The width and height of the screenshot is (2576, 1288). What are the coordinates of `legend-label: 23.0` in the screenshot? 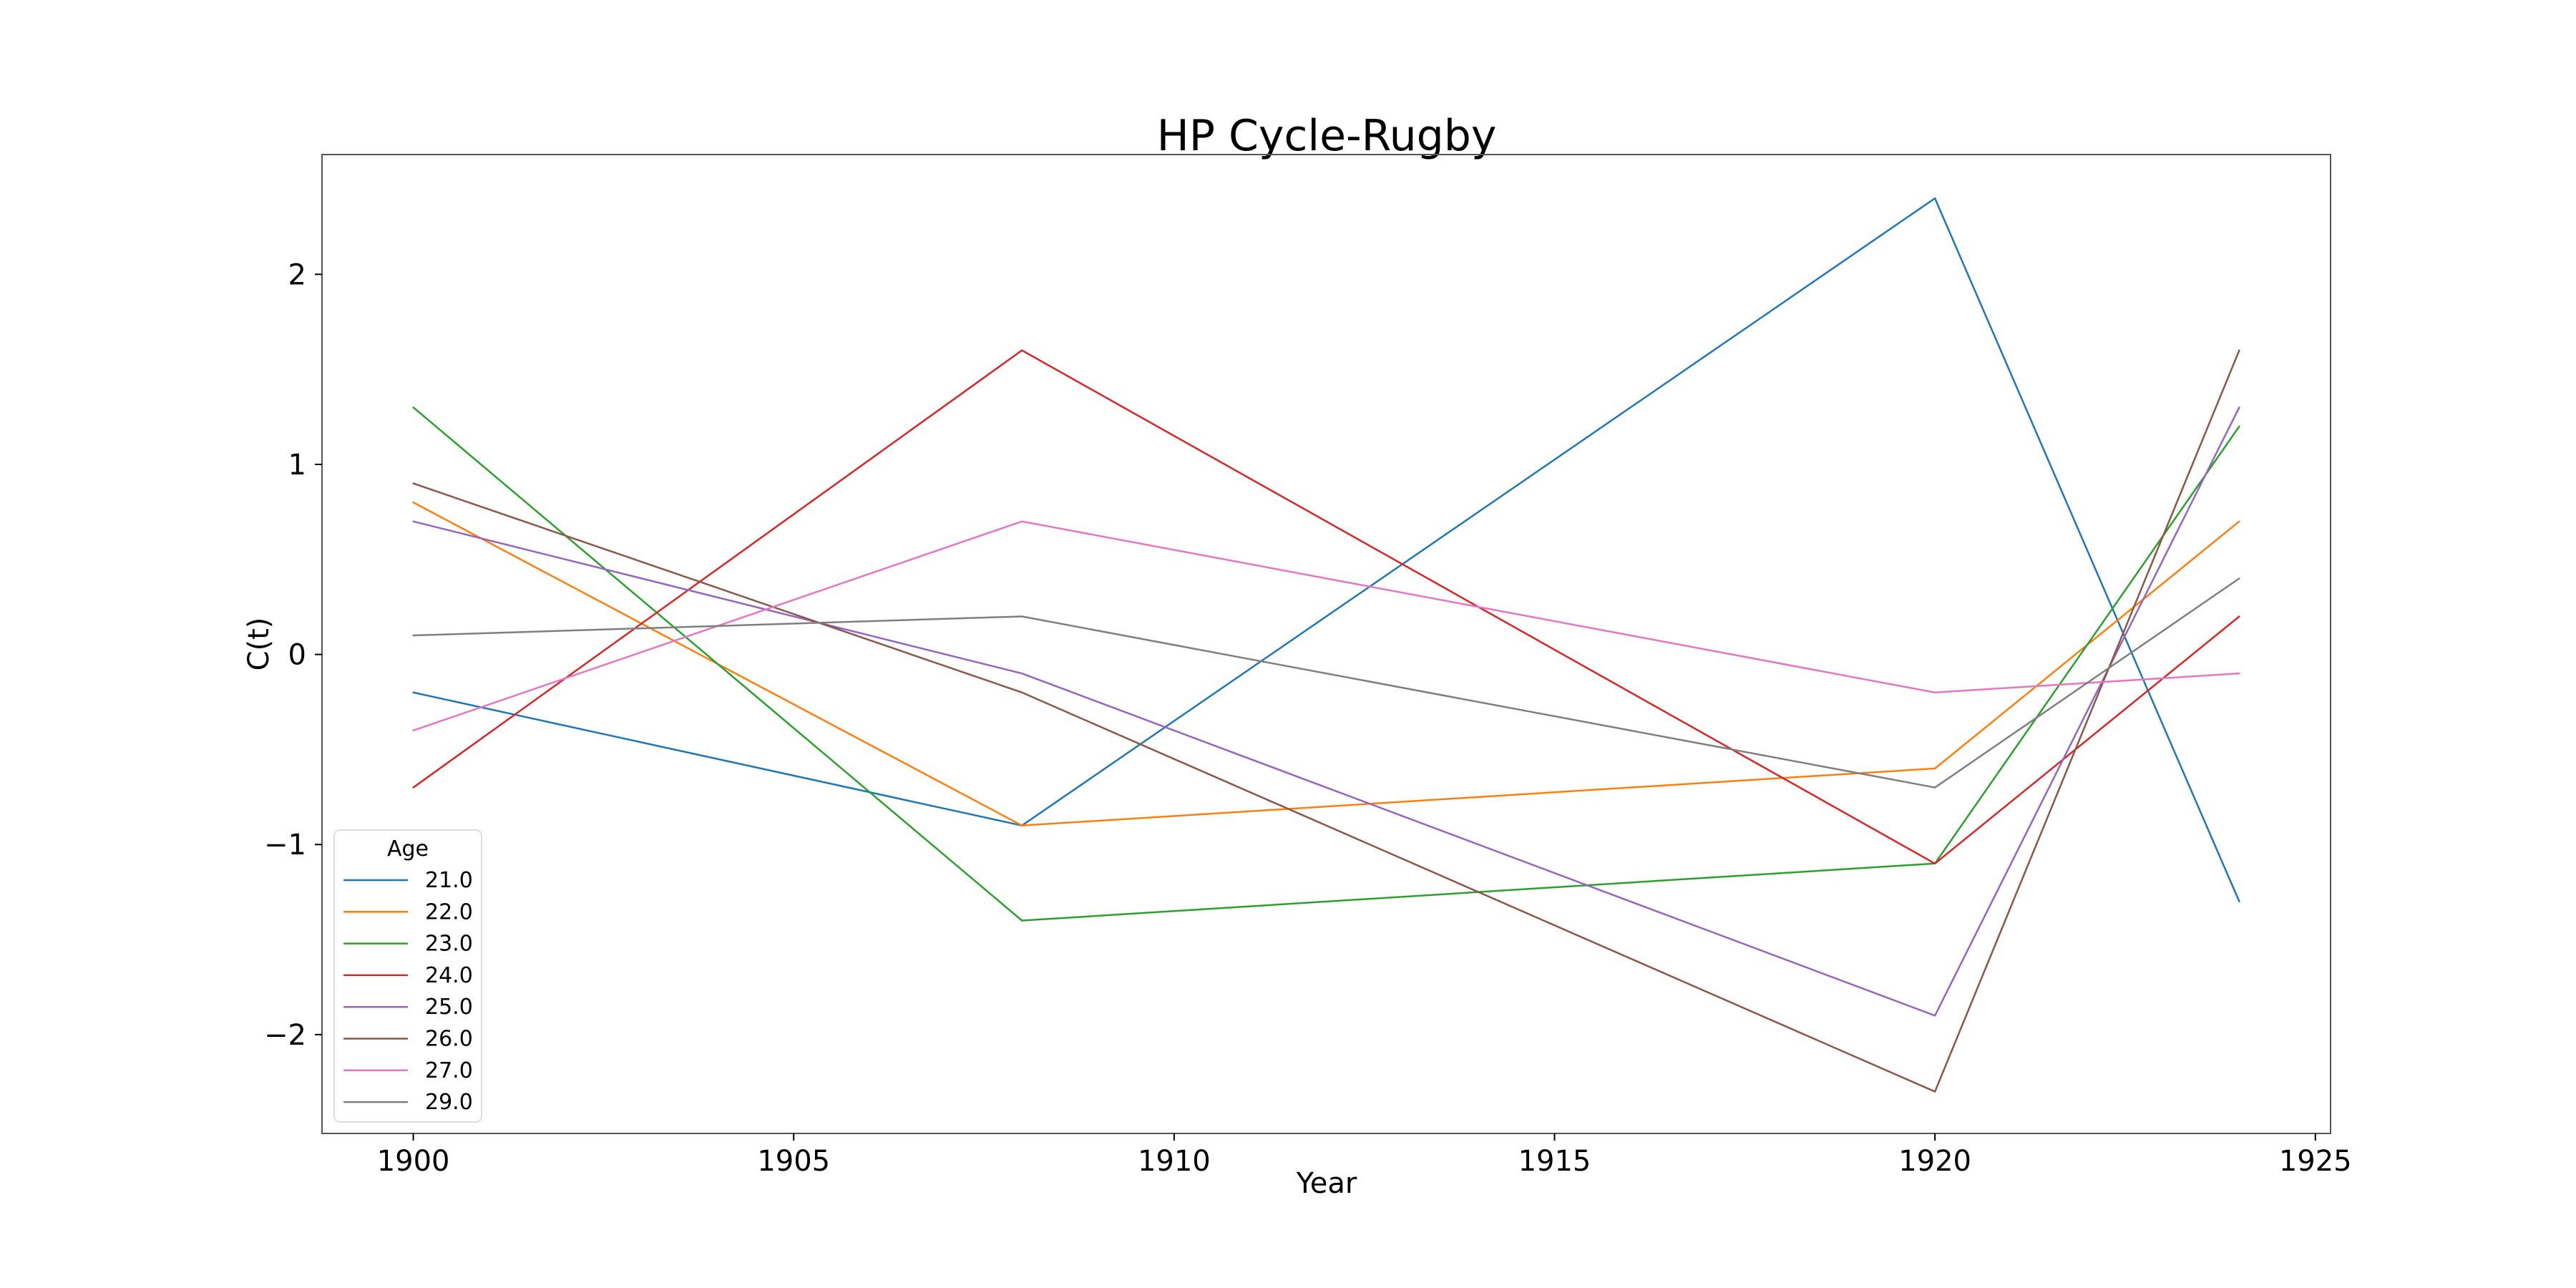 It's located at (449, 944).